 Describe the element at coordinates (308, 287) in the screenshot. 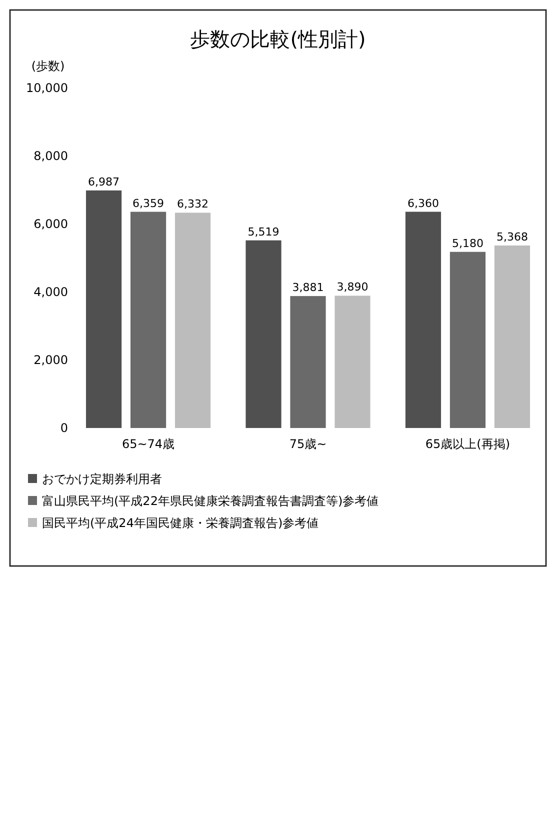

I see `data-label: 3,881` at that location.